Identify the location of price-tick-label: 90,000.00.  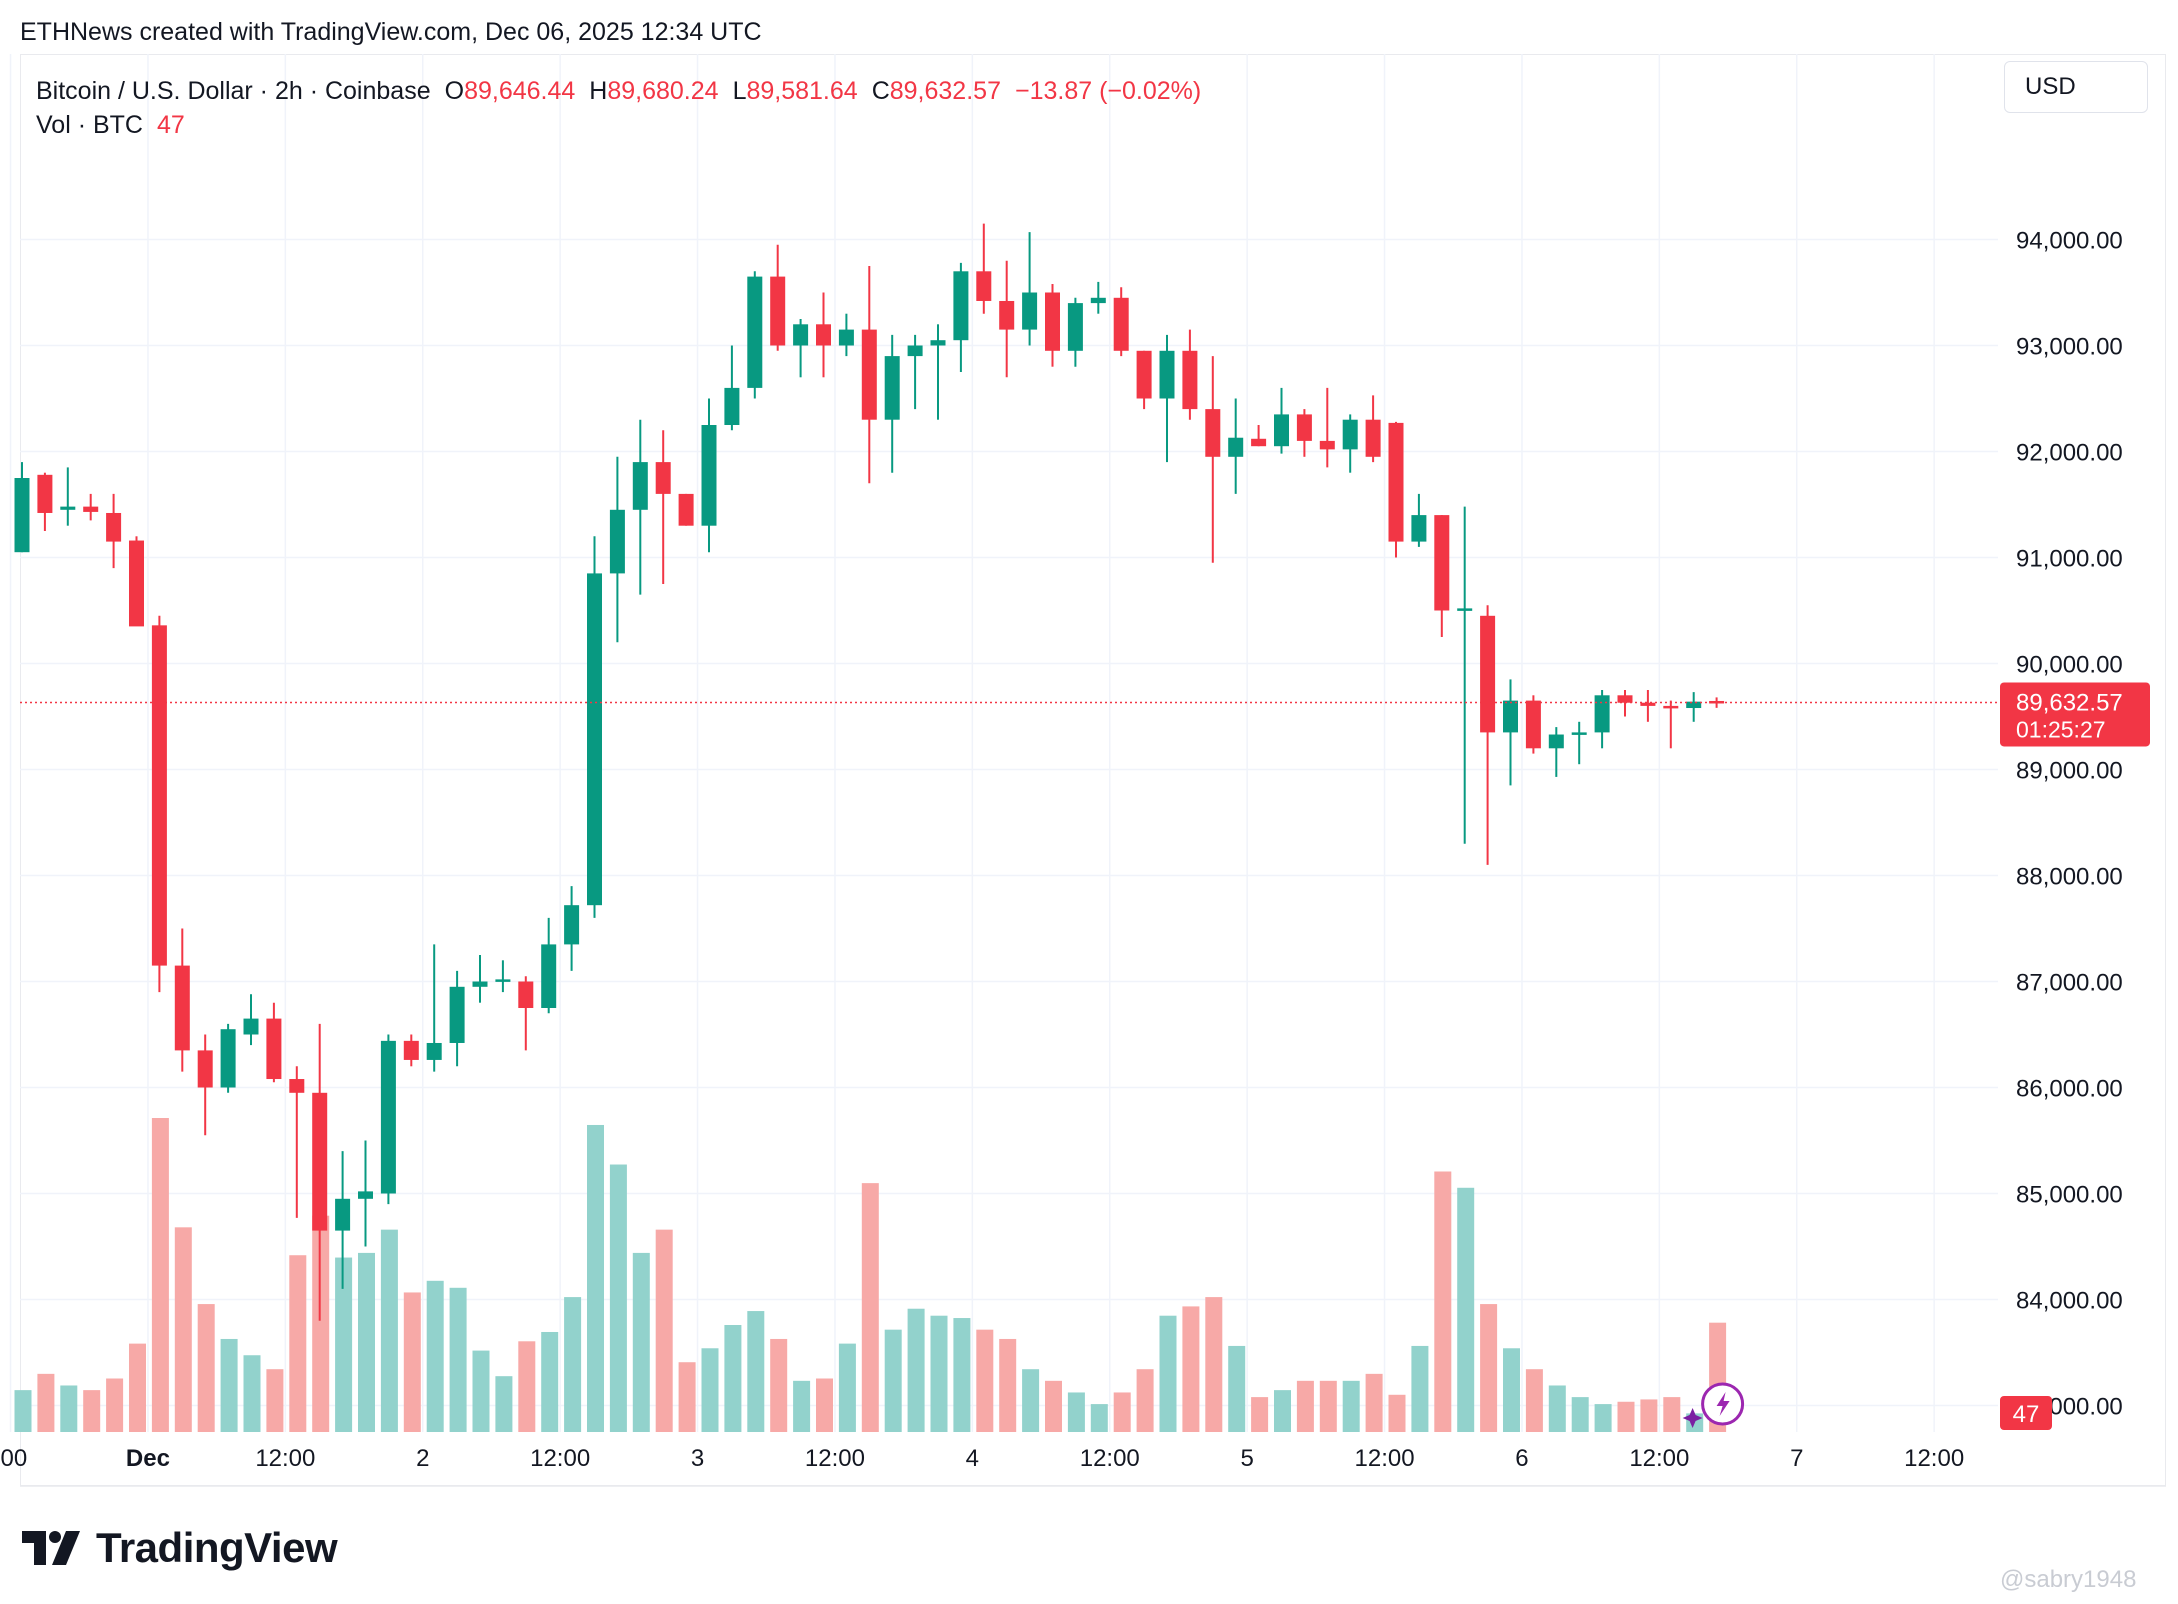
(2069, 665).